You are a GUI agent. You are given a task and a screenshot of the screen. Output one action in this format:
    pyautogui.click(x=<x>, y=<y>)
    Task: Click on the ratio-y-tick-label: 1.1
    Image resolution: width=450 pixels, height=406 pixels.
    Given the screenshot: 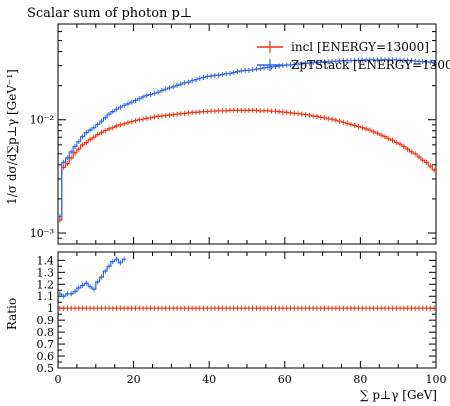 What is the action you would take?
    pyautogui.click(x=46, y=296)
    